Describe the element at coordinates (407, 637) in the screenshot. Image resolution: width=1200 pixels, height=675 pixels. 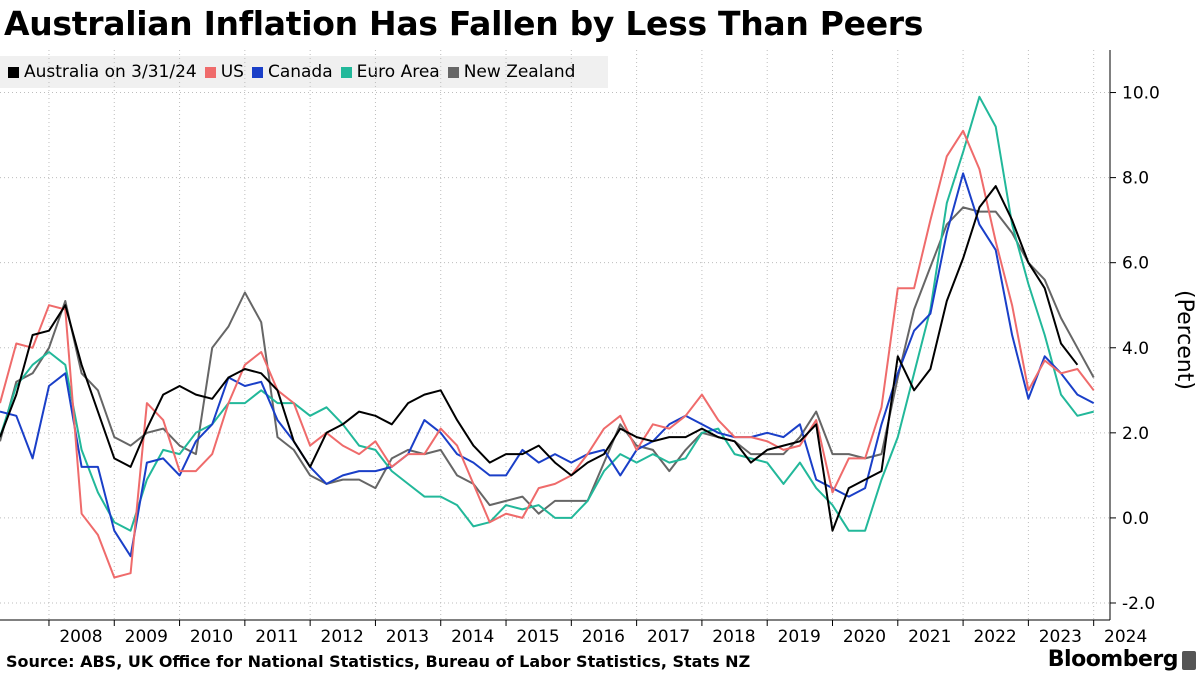
I see `x-tick-label: 2013` at that location.